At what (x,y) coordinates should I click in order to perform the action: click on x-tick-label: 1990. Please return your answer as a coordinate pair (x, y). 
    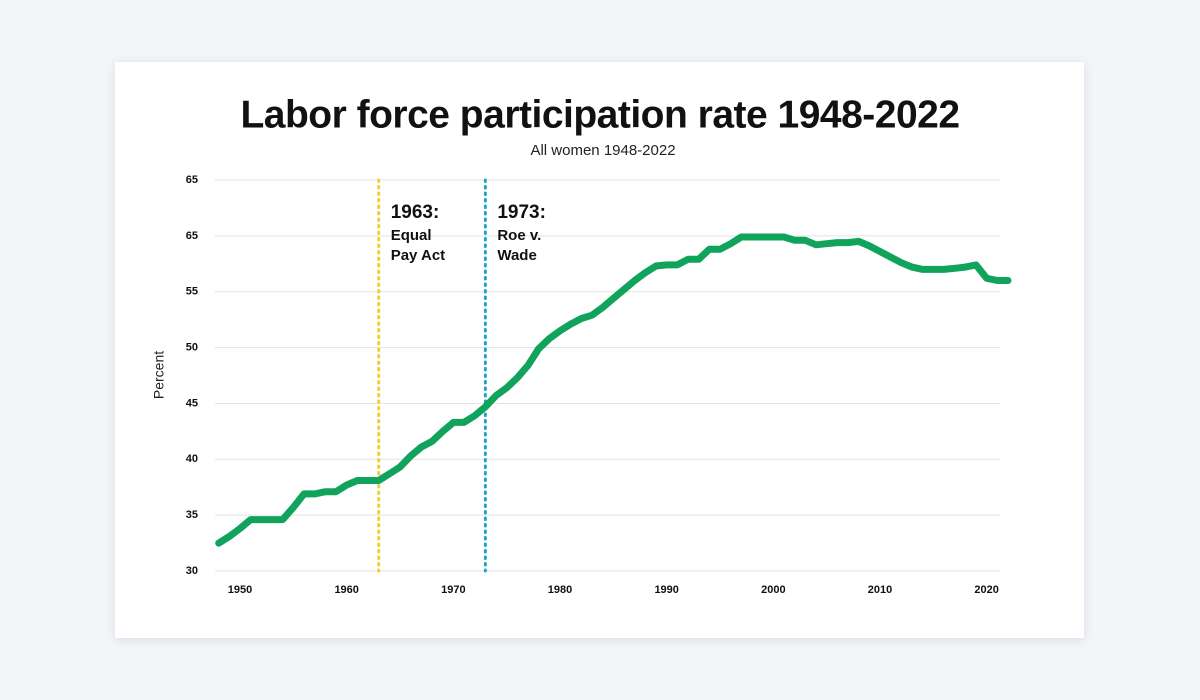
    Looking at the image, I should click on (666, 590).